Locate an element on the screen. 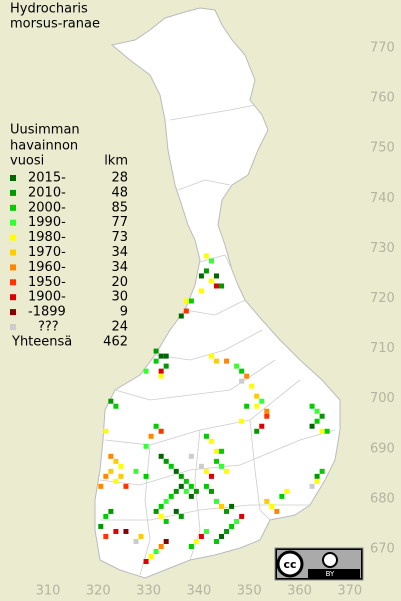 The image size is (401, 601). title-line: morsus-ranae is located at coordinates (55, 24).